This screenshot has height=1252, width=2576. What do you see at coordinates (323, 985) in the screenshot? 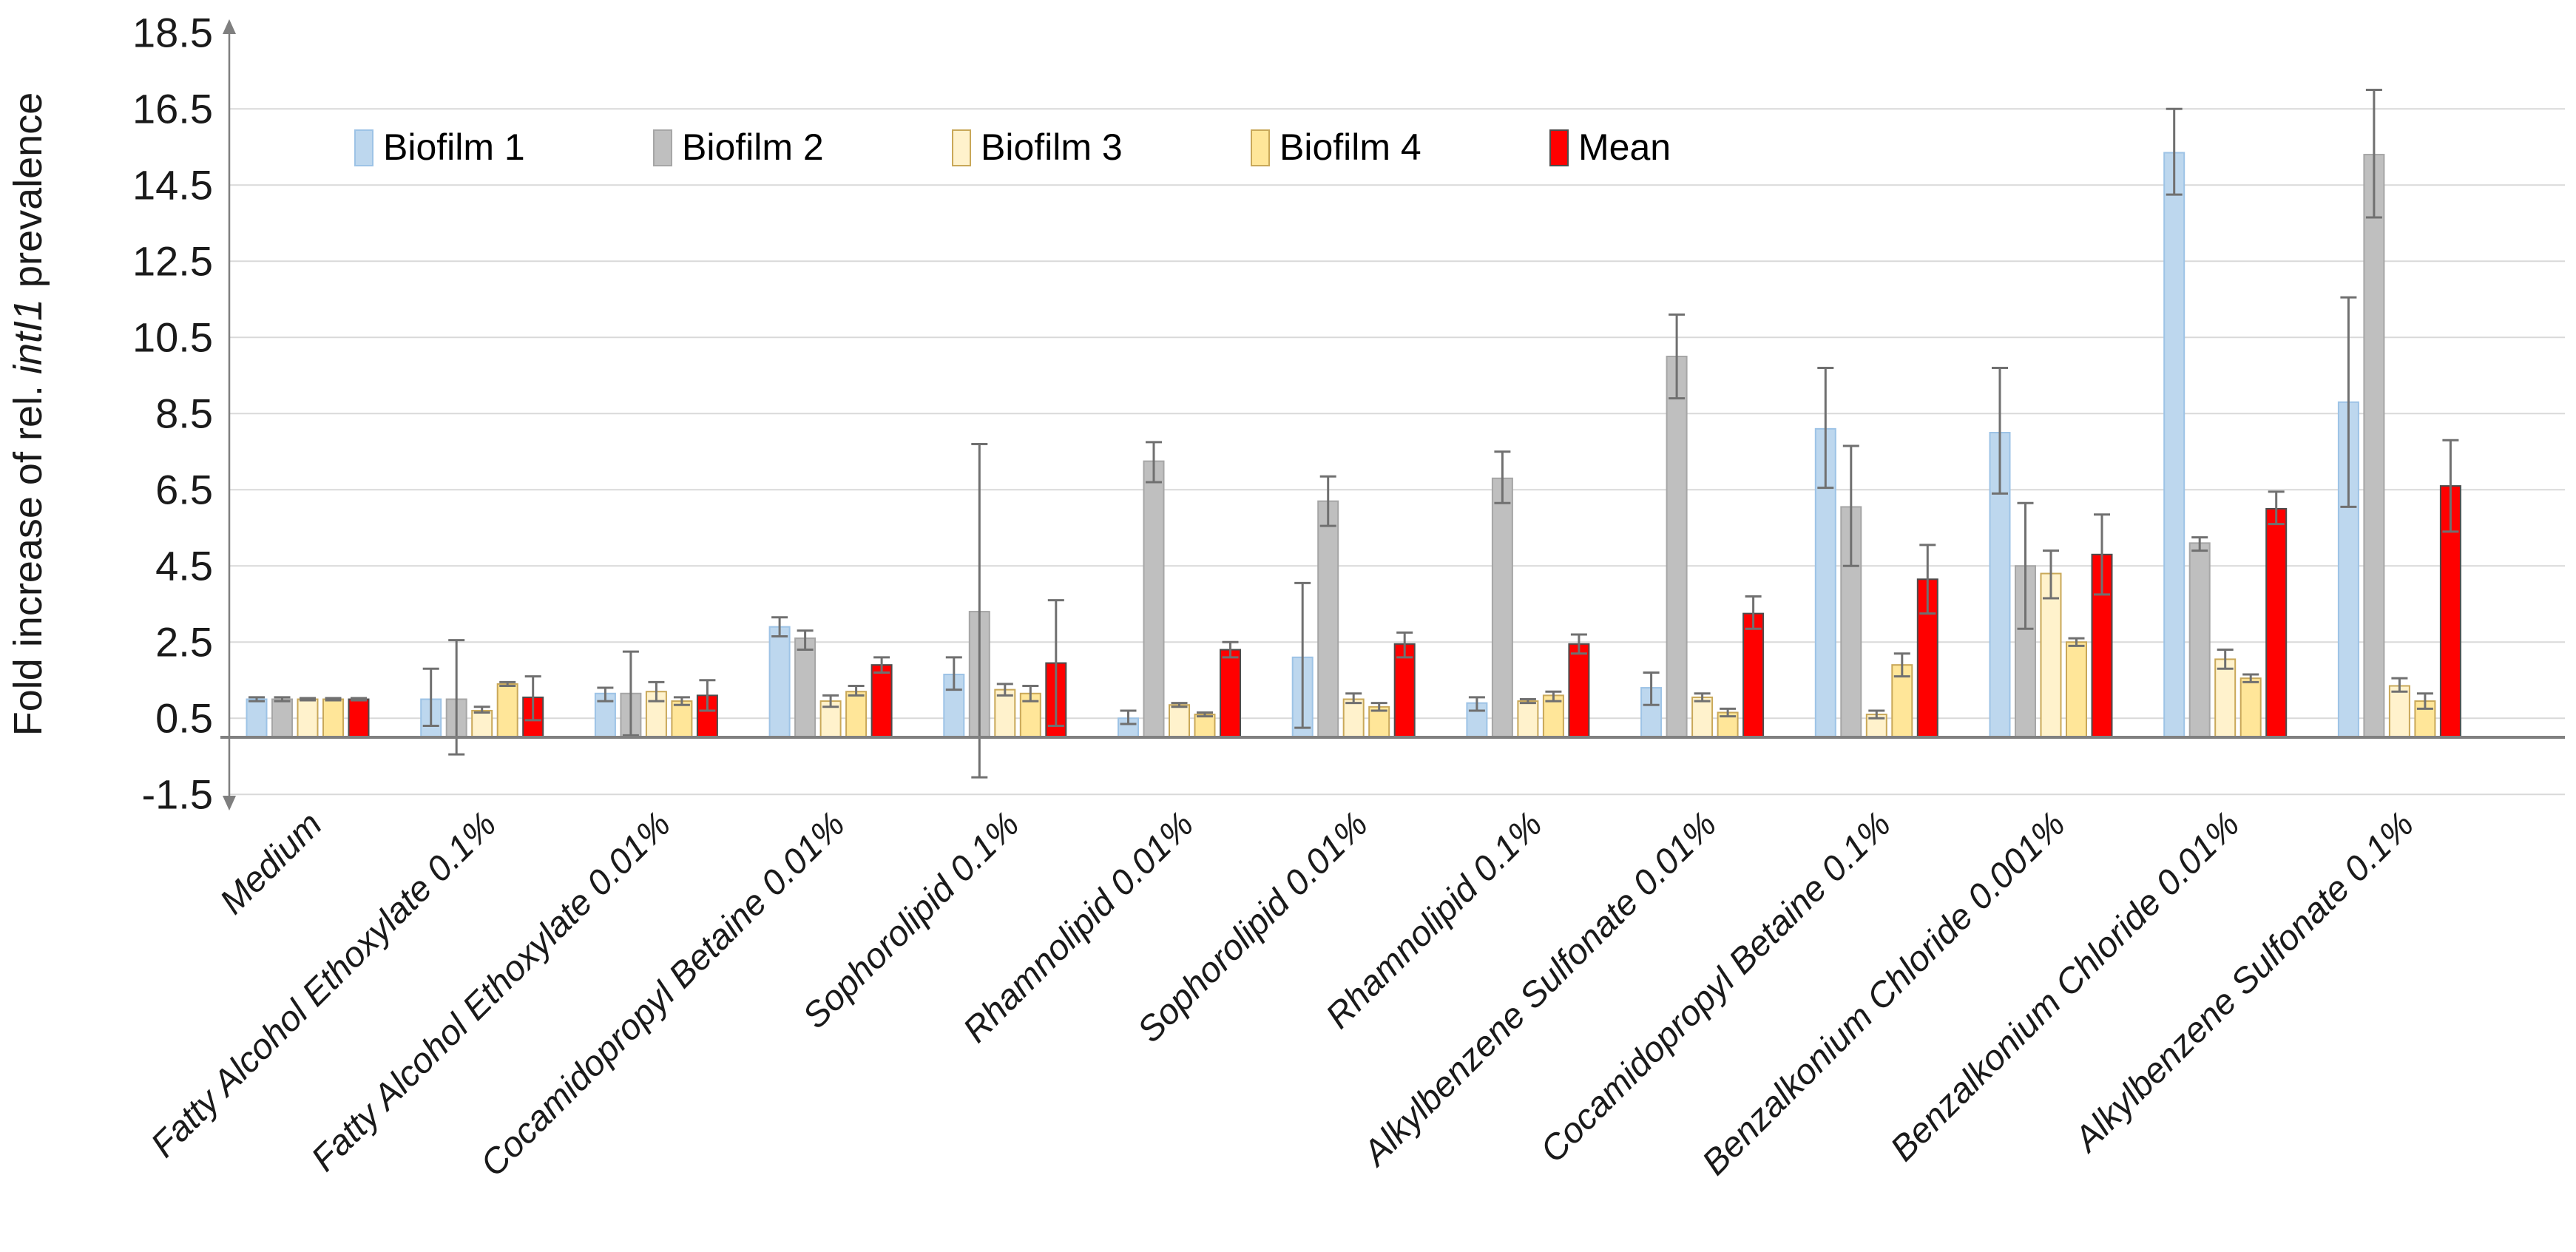
I see `x-category-label: Fatty Alcohol Ethoxylate 0.1%` at bounding box center [323, 985].